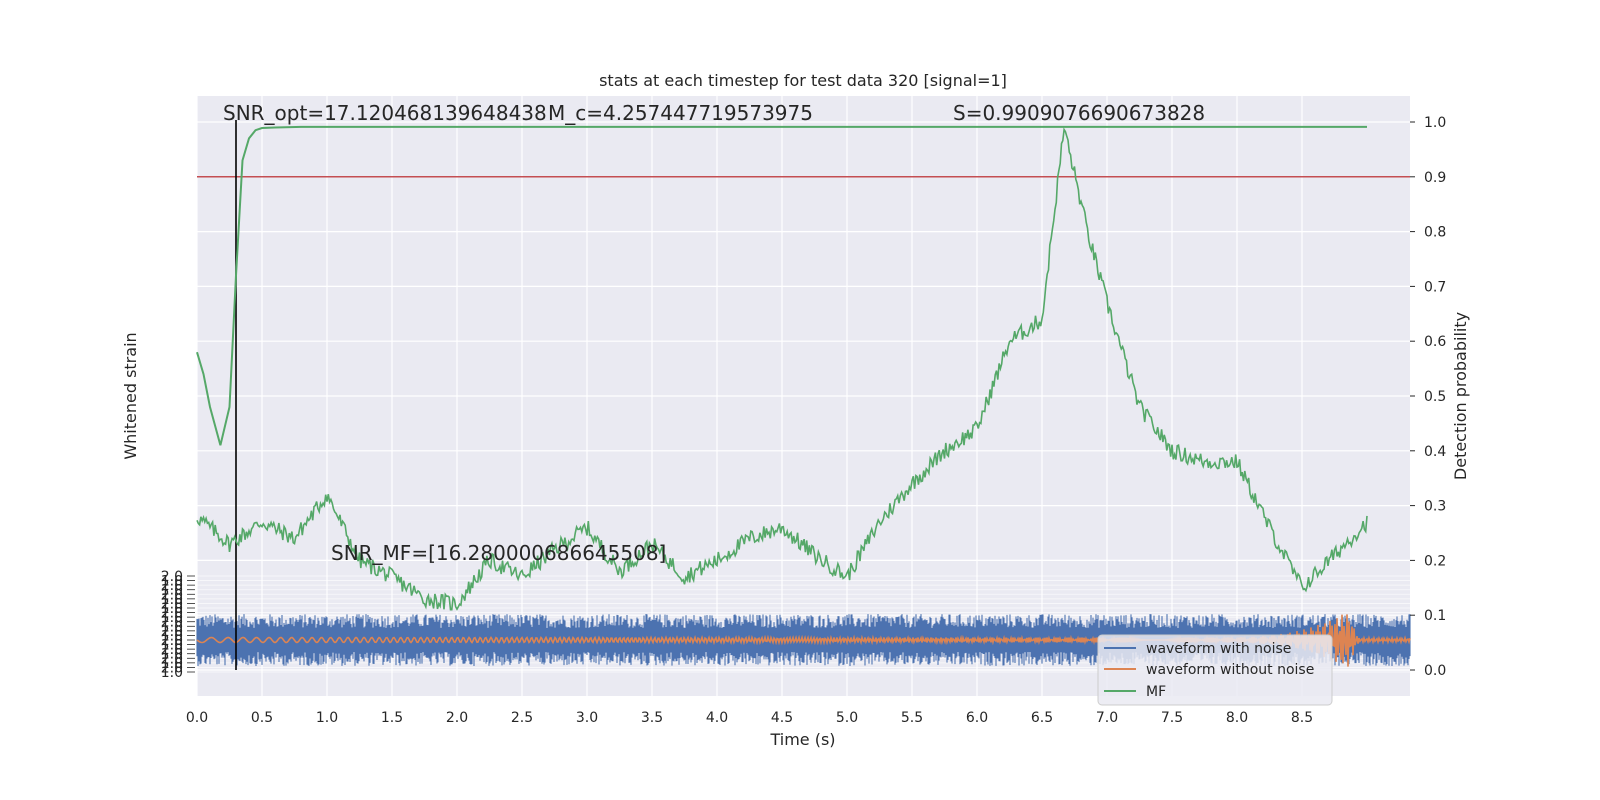 The image size is (1600, 800). I want to click on x-tick-label: 3.5, so click(652, 718).